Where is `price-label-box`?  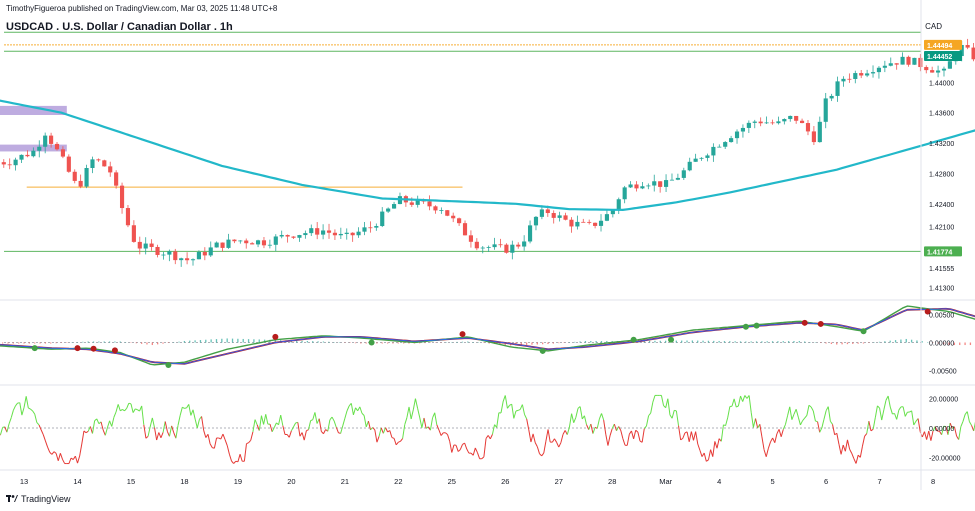
price-label-box is located at coordinates (943, 56).